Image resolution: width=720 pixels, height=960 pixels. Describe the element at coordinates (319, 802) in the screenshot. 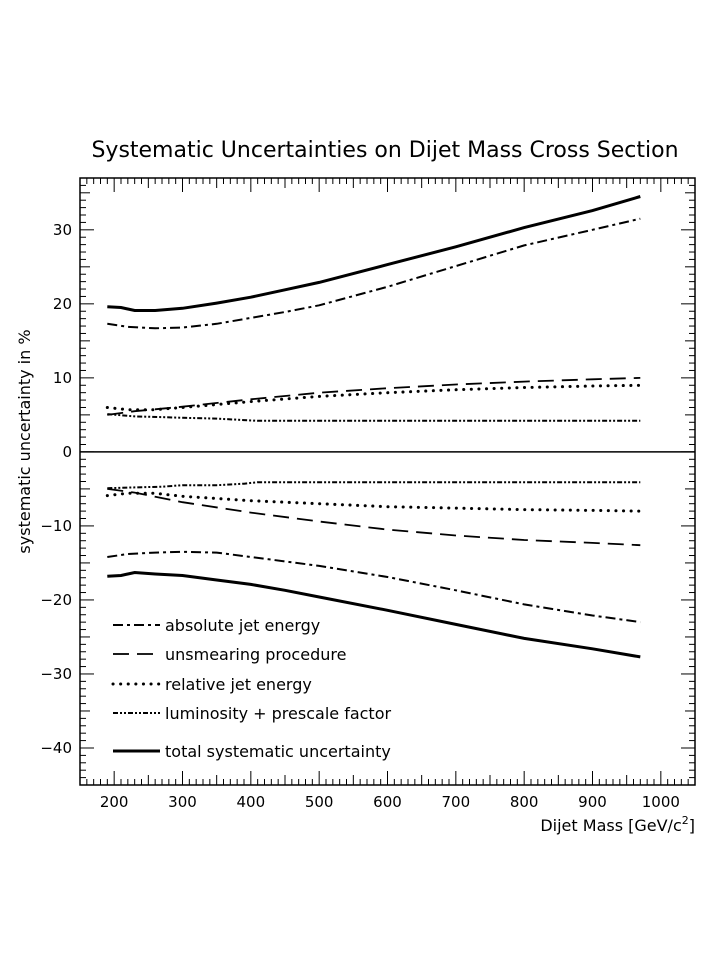

I see `x-tick-label: 500` at that location.